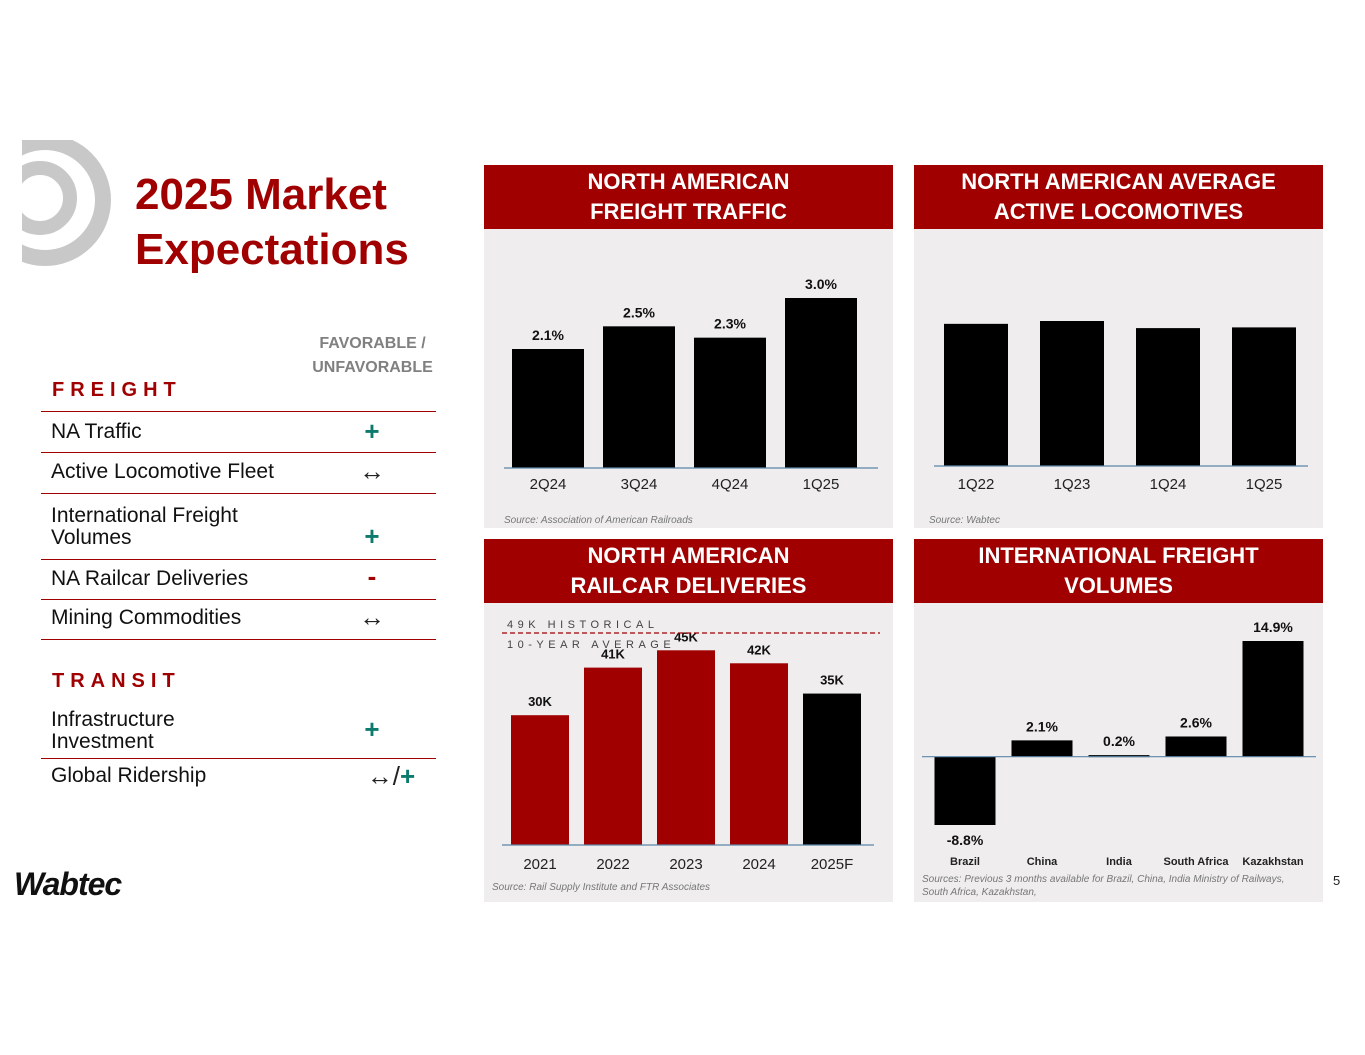 This screenshot has height=1055, width=1365. I want to click on reference-label: 10-YEAR AVERAGE, so click(591, 645).